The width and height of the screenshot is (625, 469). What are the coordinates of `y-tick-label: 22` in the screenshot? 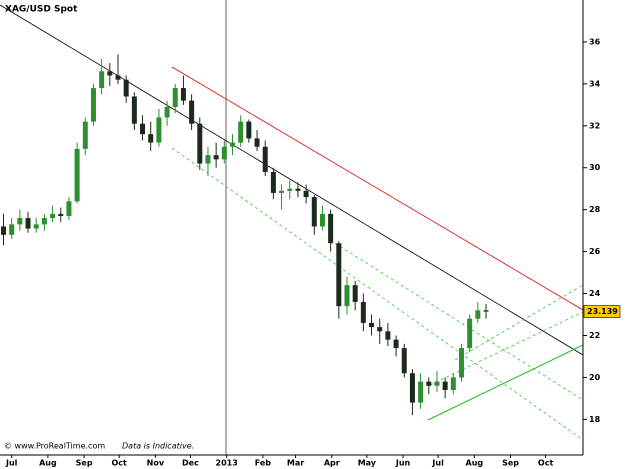 It's located at (594, 335).